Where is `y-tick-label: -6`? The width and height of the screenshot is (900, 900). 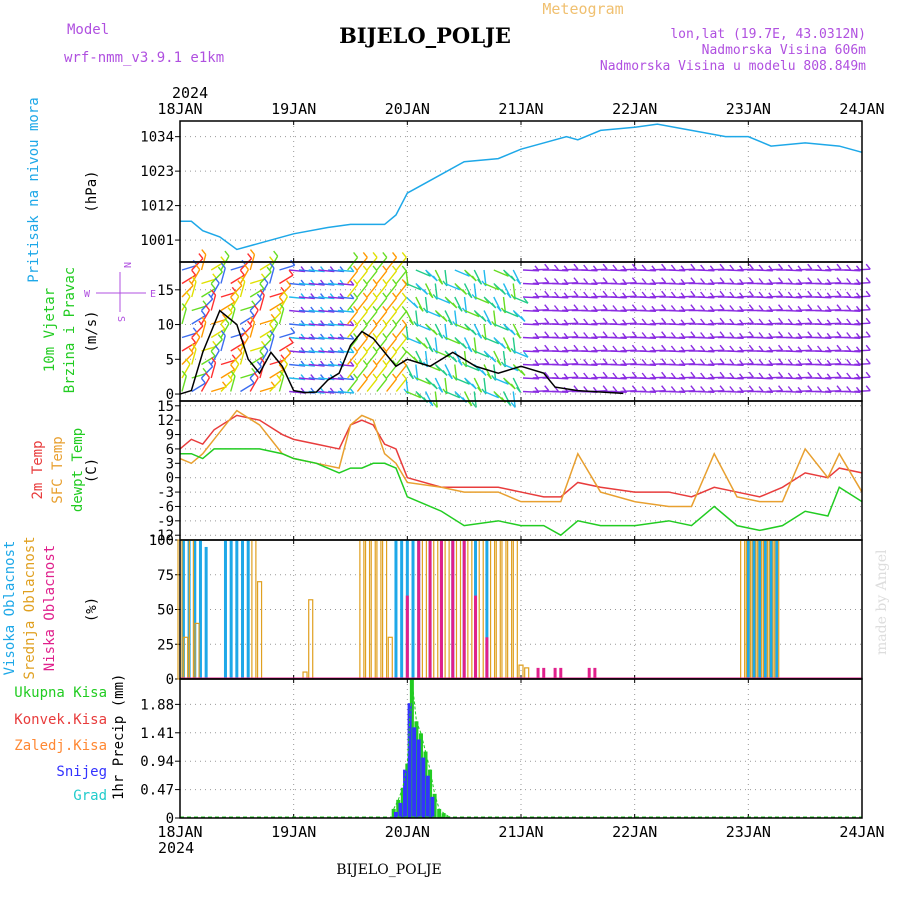
y-tick-label: -6 is located at coordinates (165, 507).